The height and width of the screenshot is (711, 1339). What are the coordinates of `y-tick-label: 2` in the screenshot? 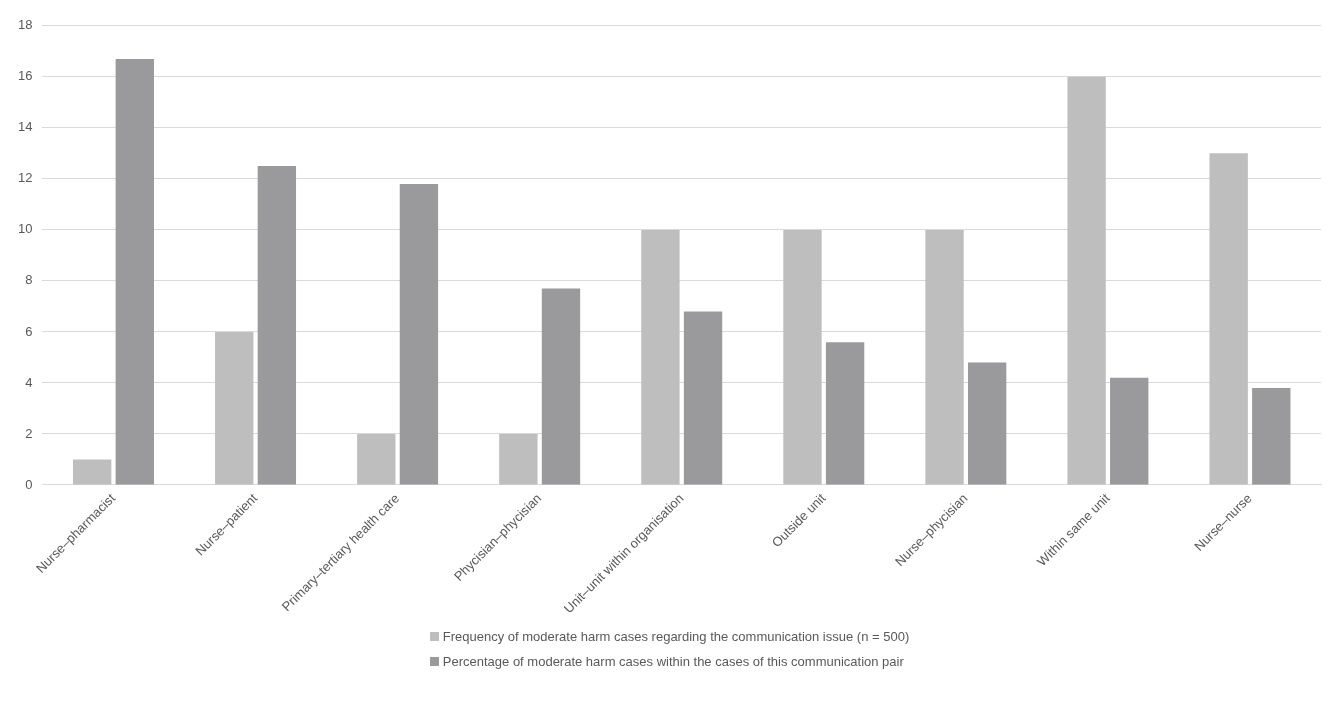 It's located at (29, 433).